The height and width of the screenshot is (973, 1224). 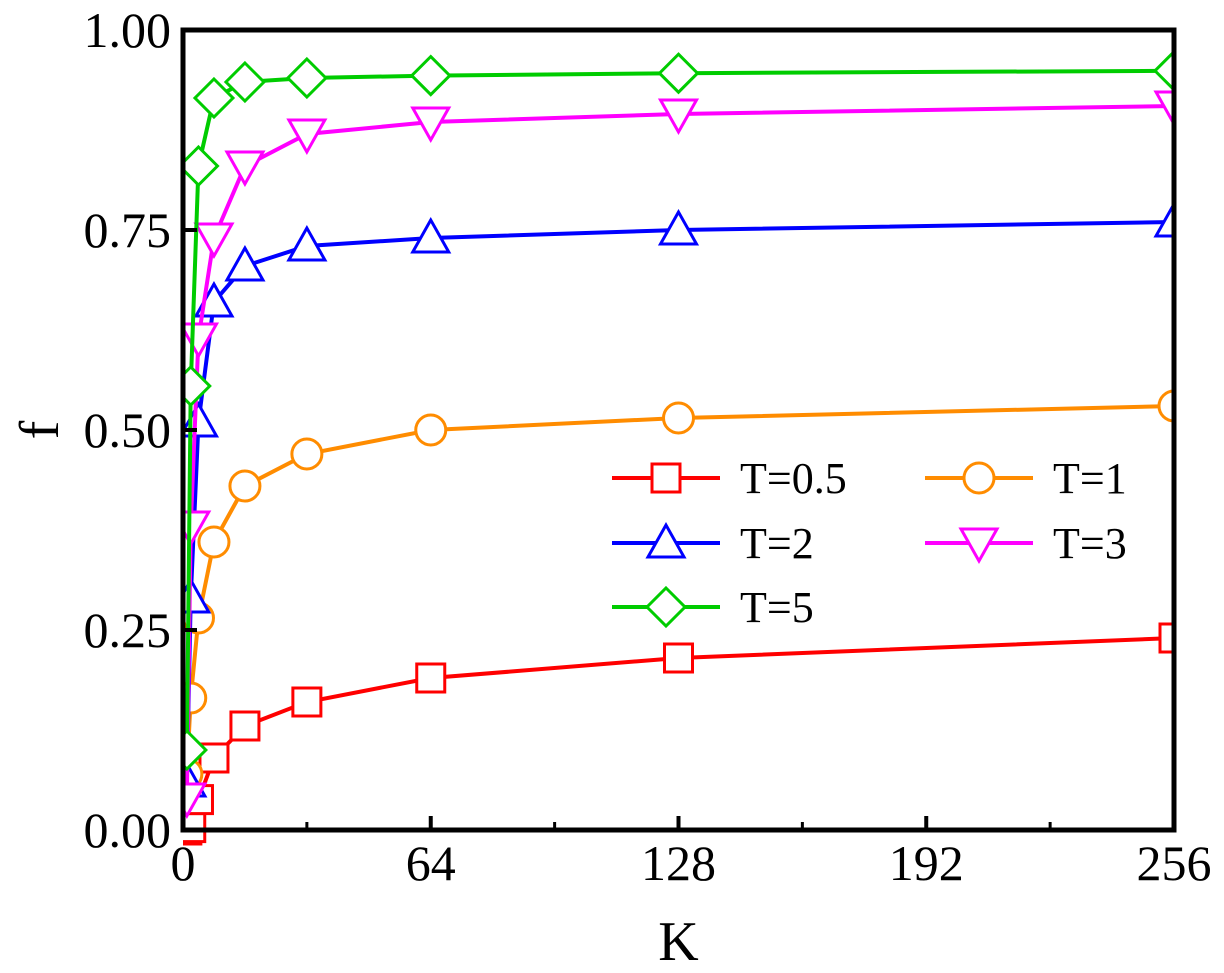 What do you see at coordinates (1174, 863) in the screenshot?
I see `x-tick-label: 256` at bounding box center [1174, 863].